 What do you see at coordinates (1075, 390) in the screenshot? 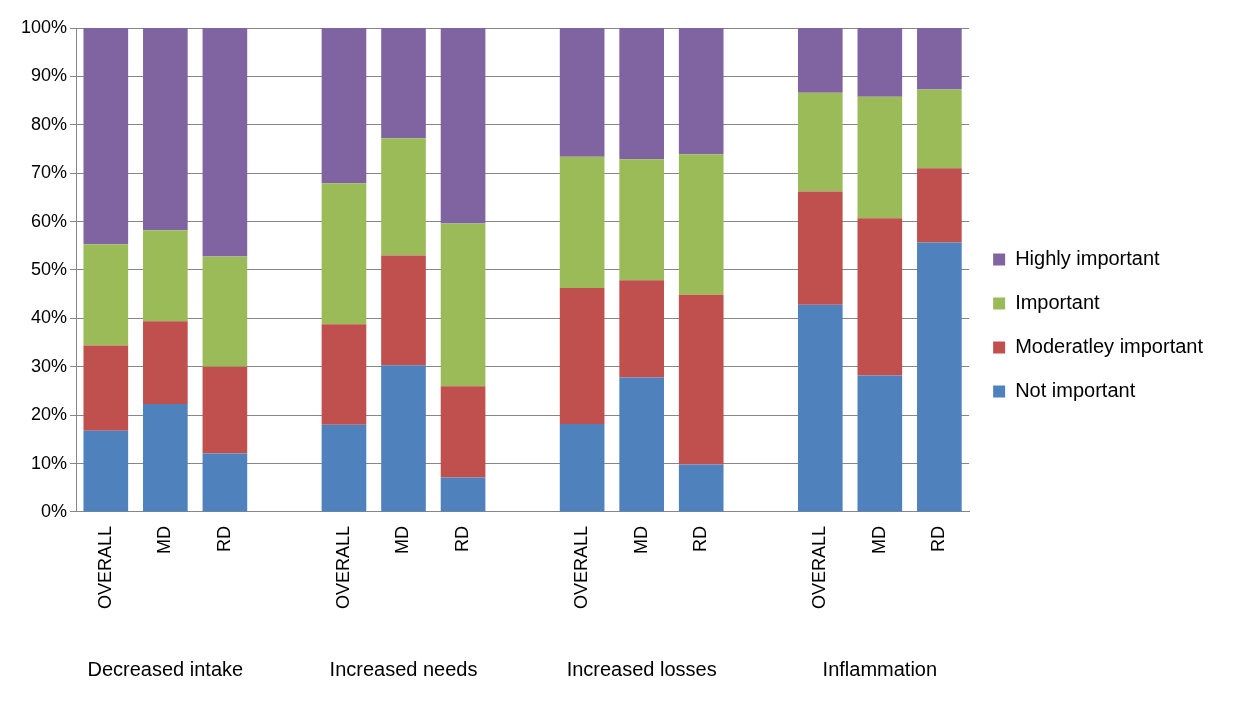
I see `legend-label: Not important` at bounding box center [1075, 390].